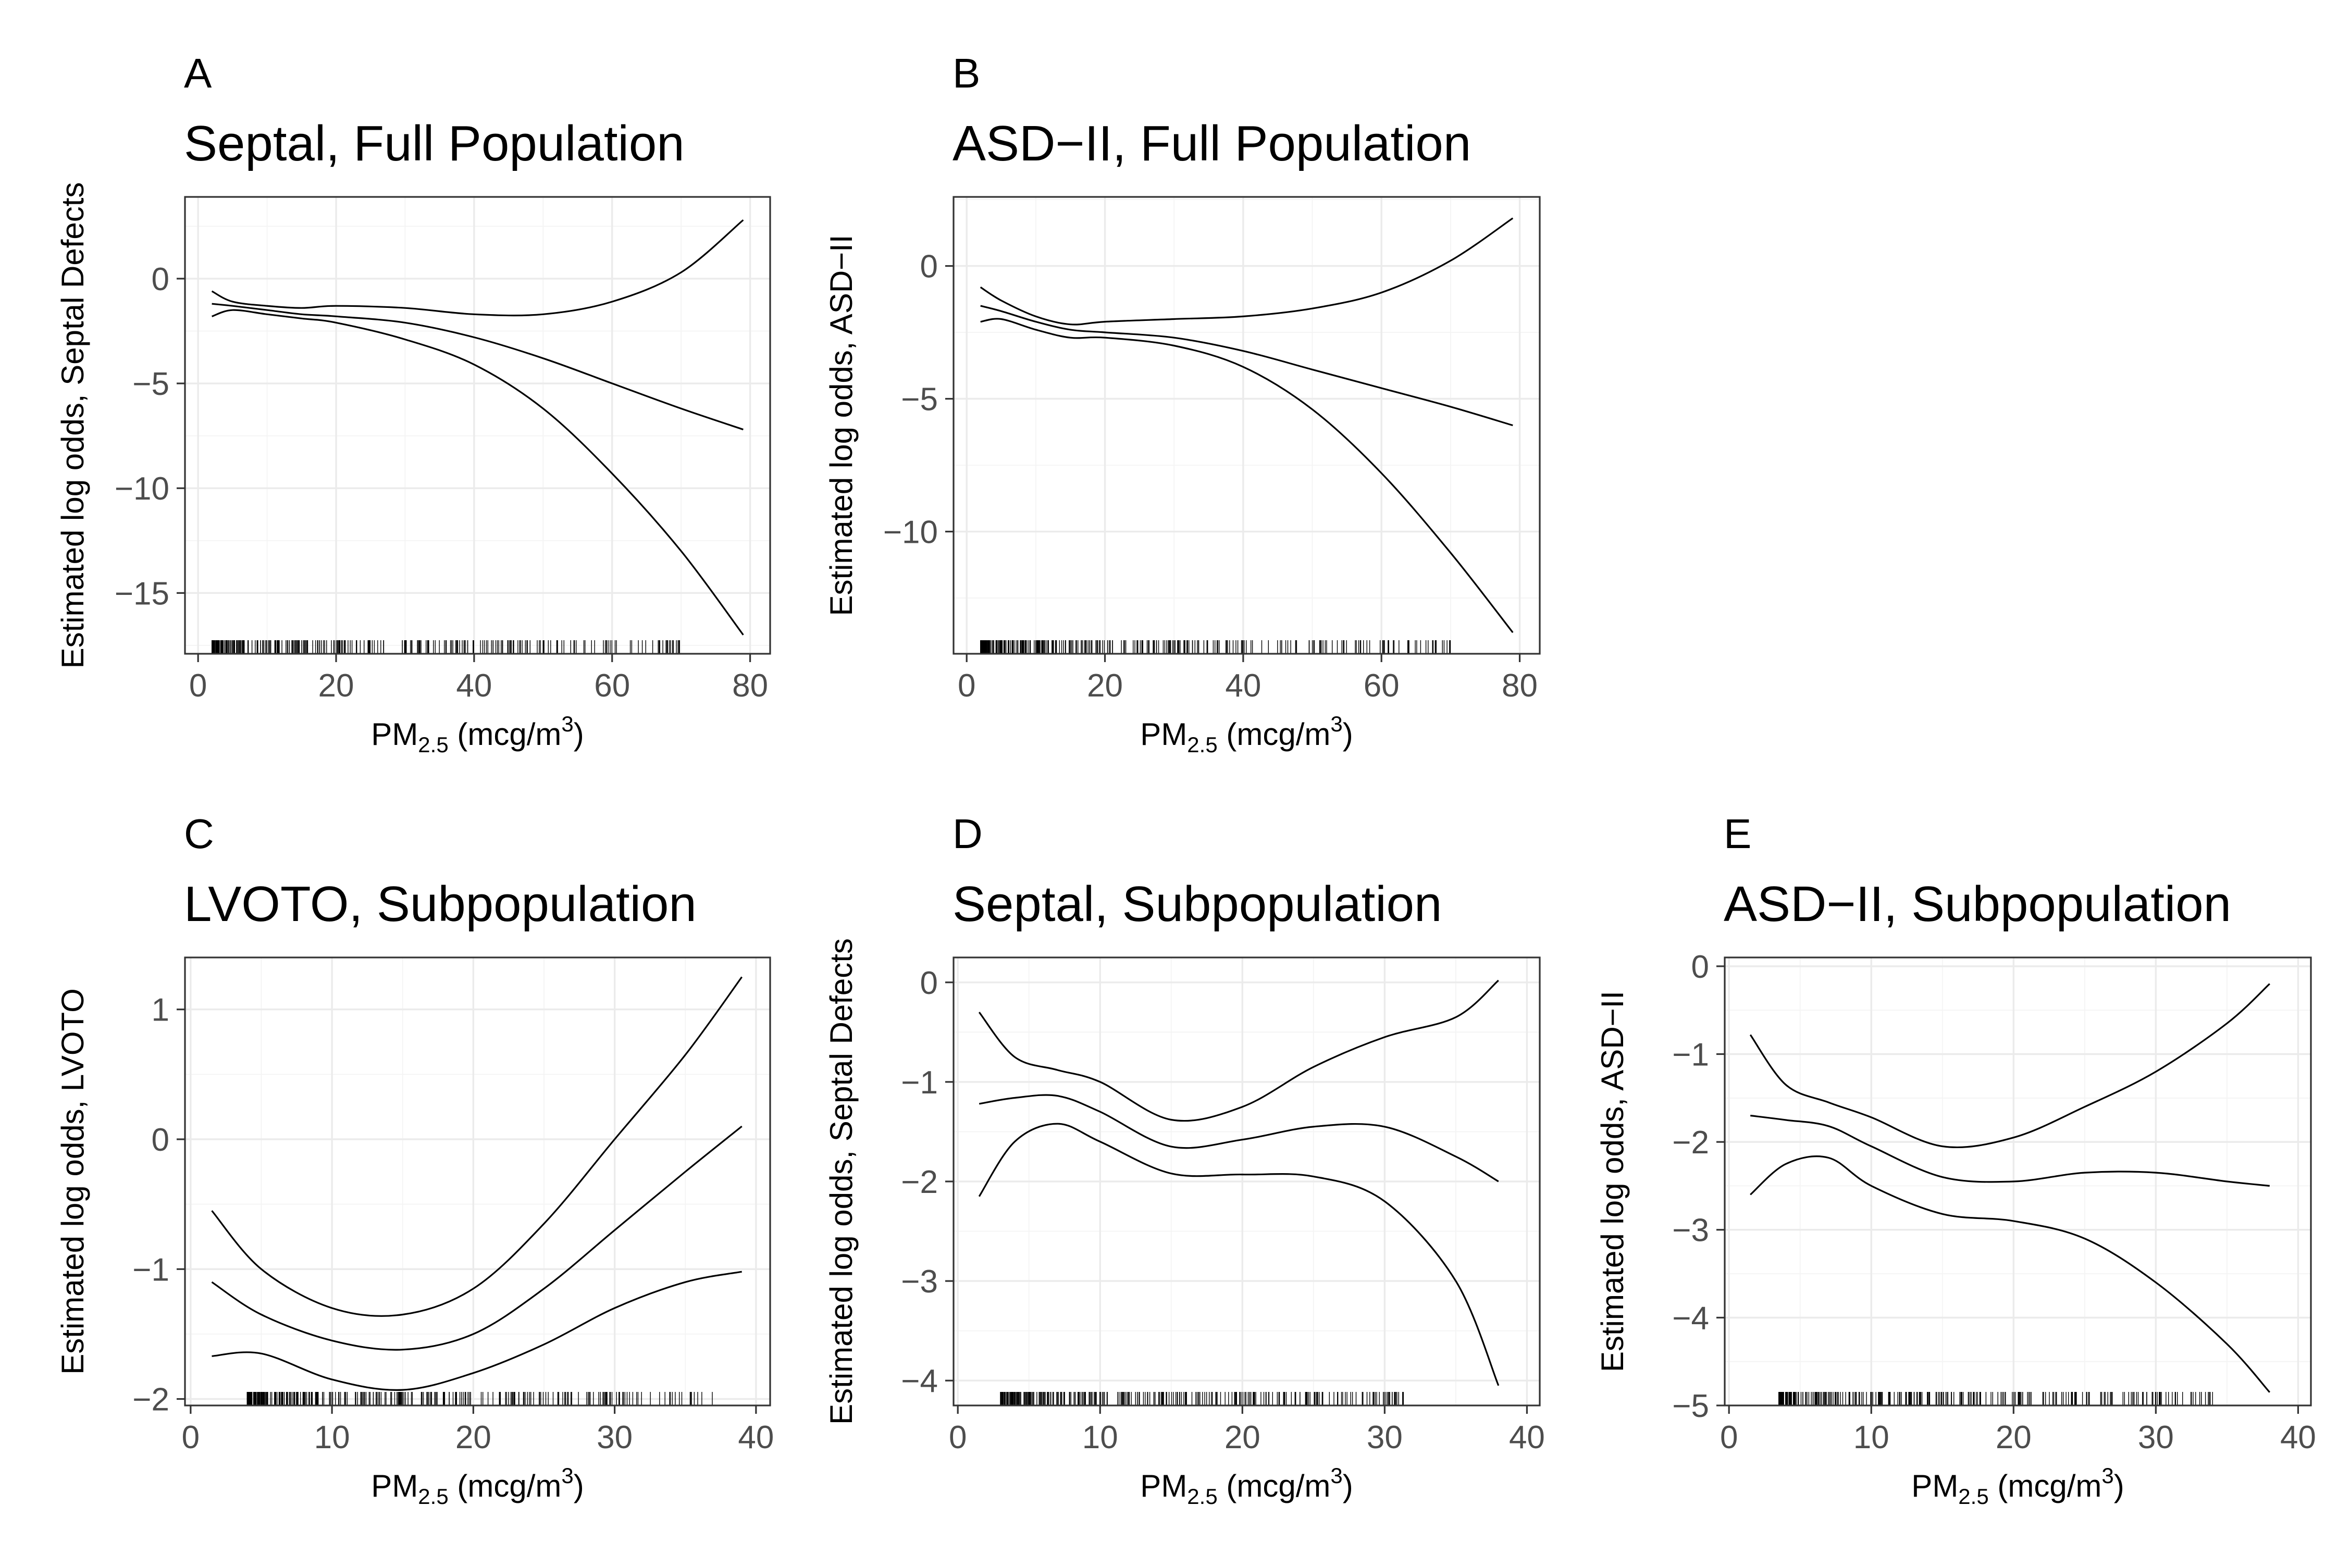 This screenshot has width=2350, height=1568. What do you see at coordinates (1212, 143) in the screenshot?
I see `panel-title: ASD−II, Full Population` at bounding box center [1212, 143].